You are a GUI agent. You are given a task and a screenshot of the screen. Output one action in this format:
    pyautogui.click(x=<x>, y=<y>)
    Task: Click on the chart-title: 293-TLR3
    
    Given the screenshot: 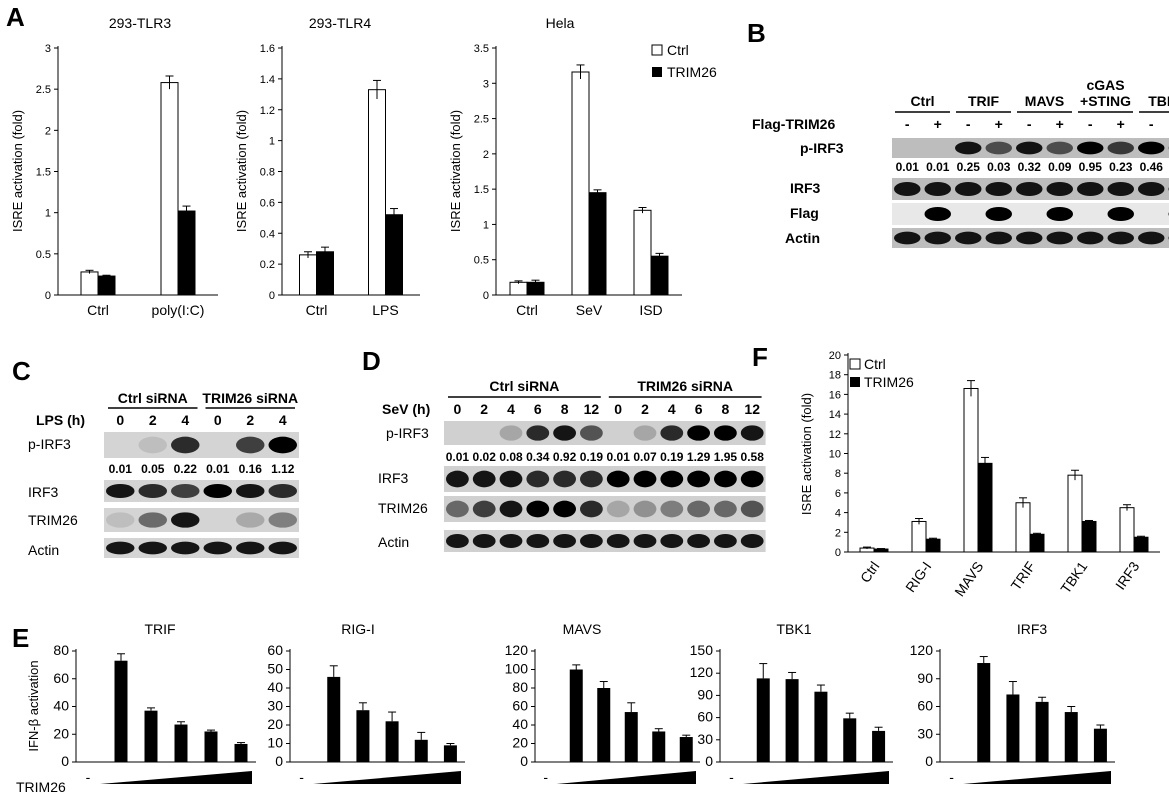 What is the action you would take?
    pyautogui.click(x=140, y=23)
    